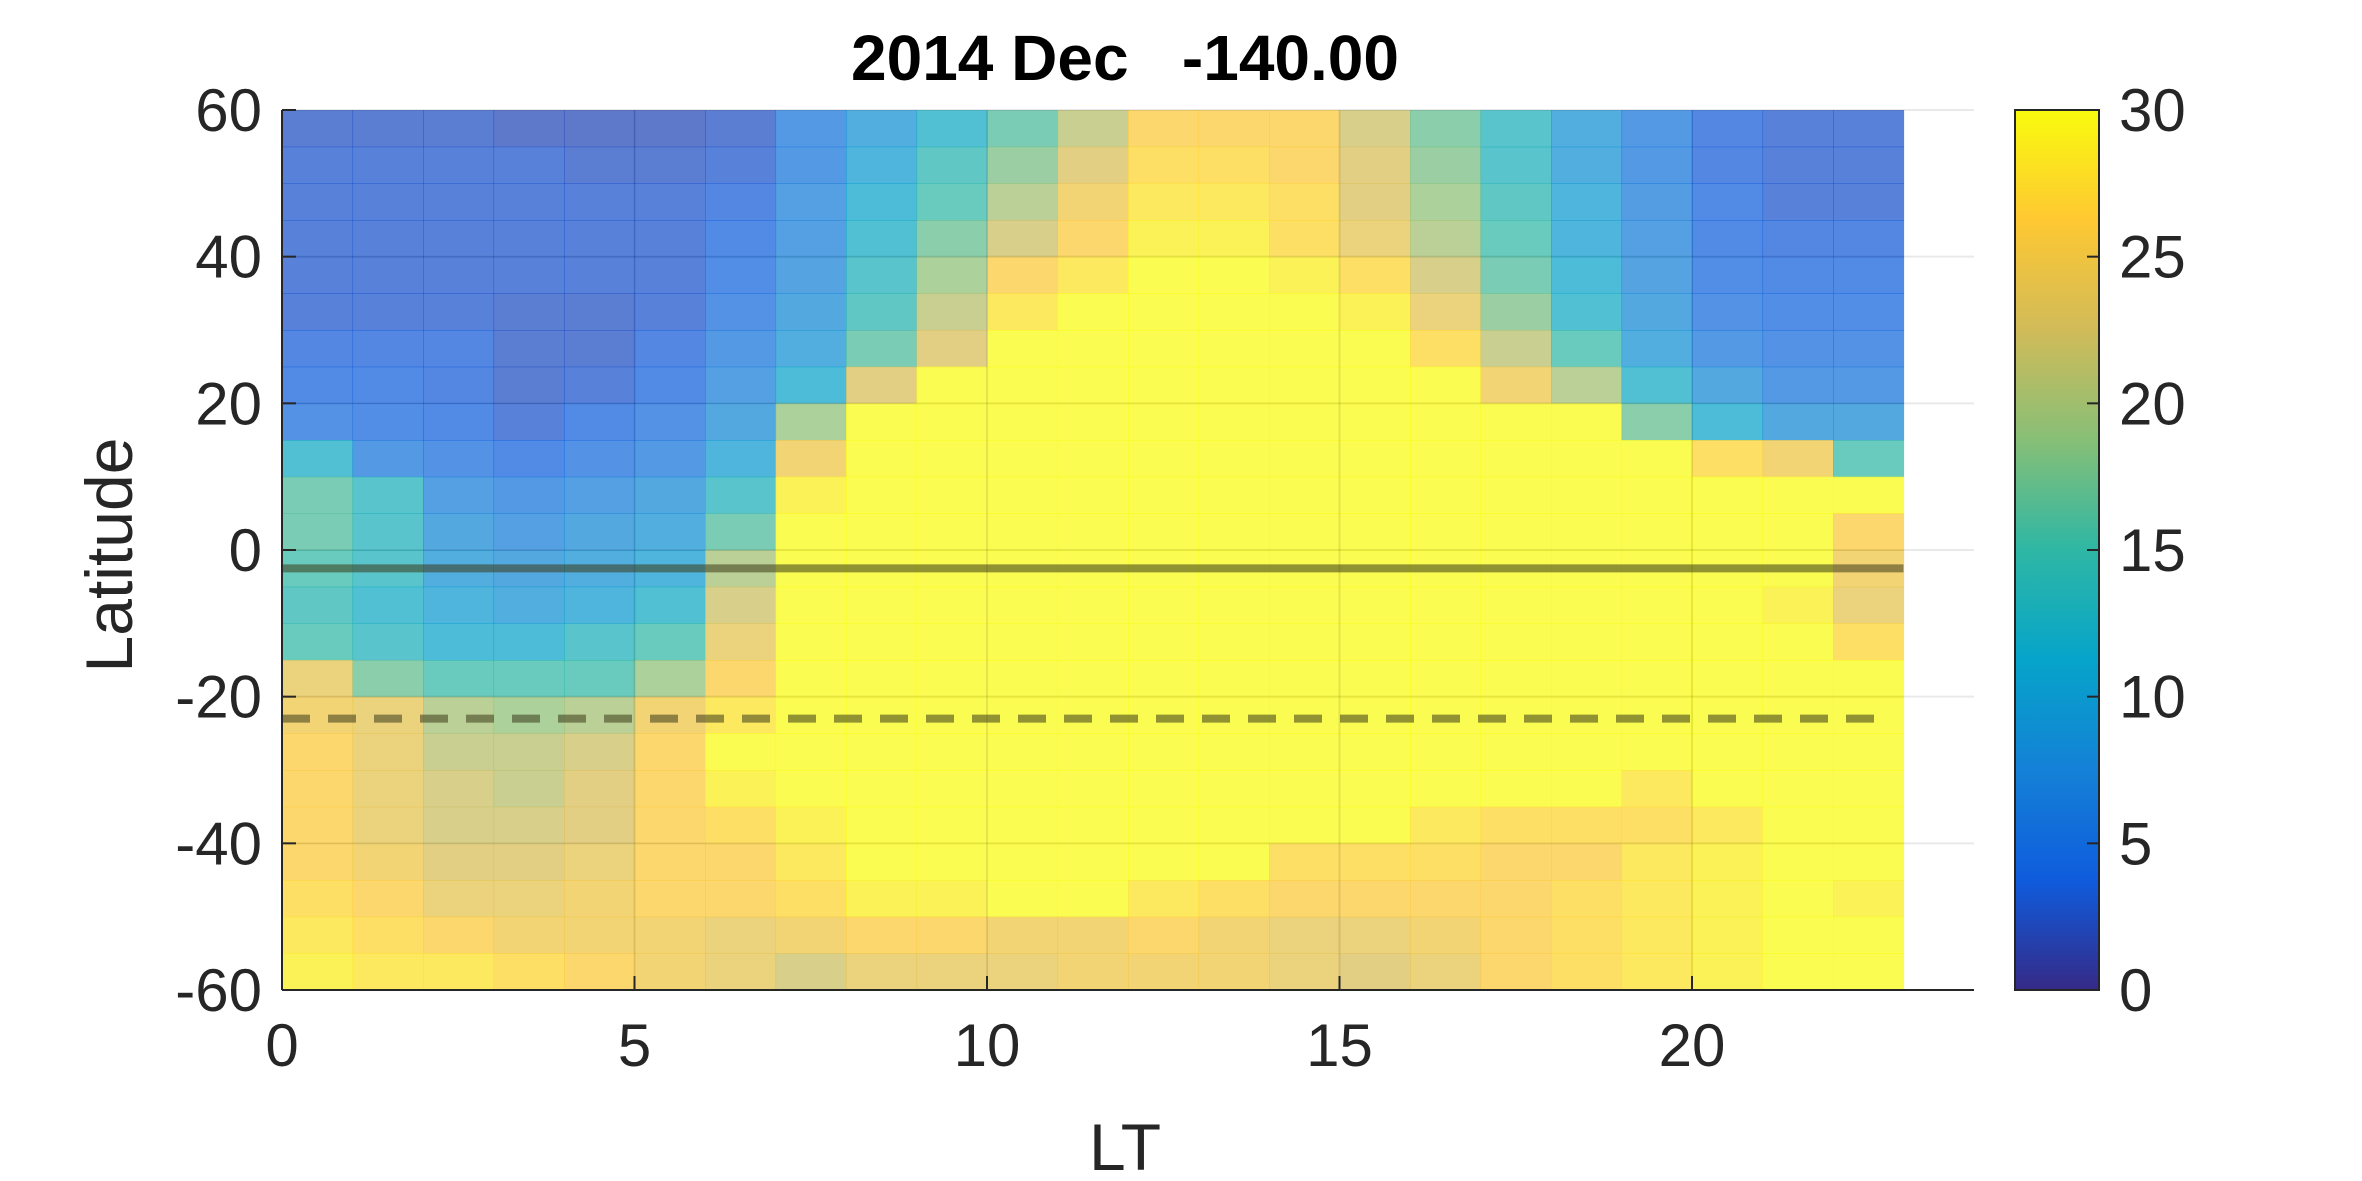  I want to click on x-axis-label: LT, so click(1125, 1145).